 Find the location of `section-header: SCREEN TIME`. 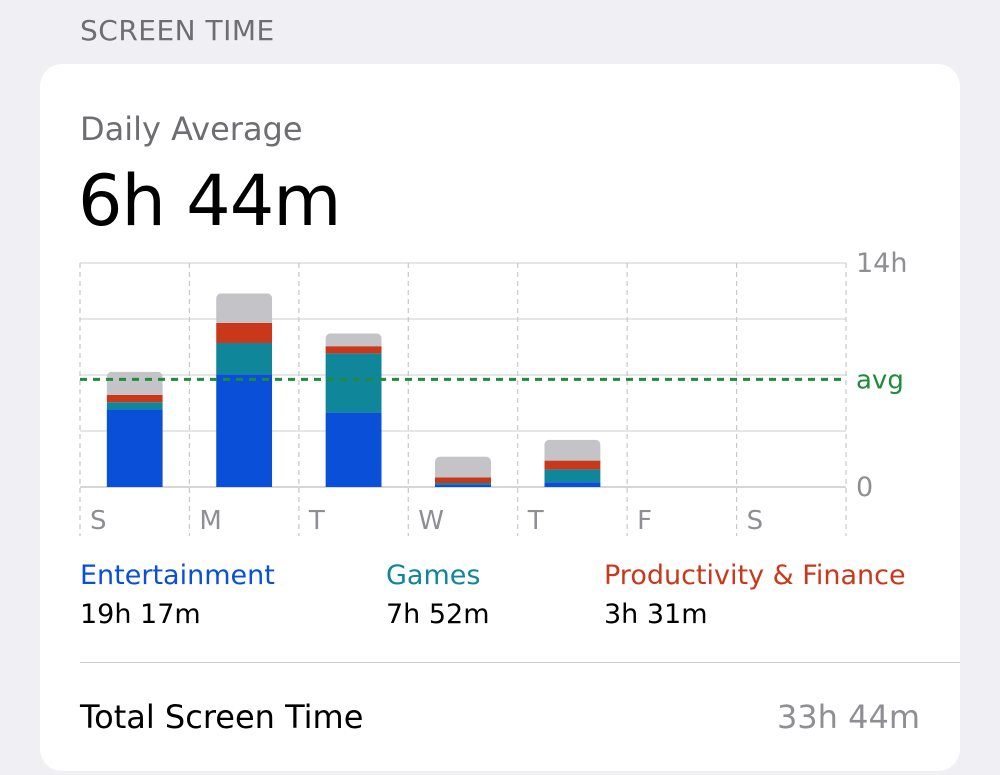

section-header: SCREEN TIME is located at coordinates (177, 30).